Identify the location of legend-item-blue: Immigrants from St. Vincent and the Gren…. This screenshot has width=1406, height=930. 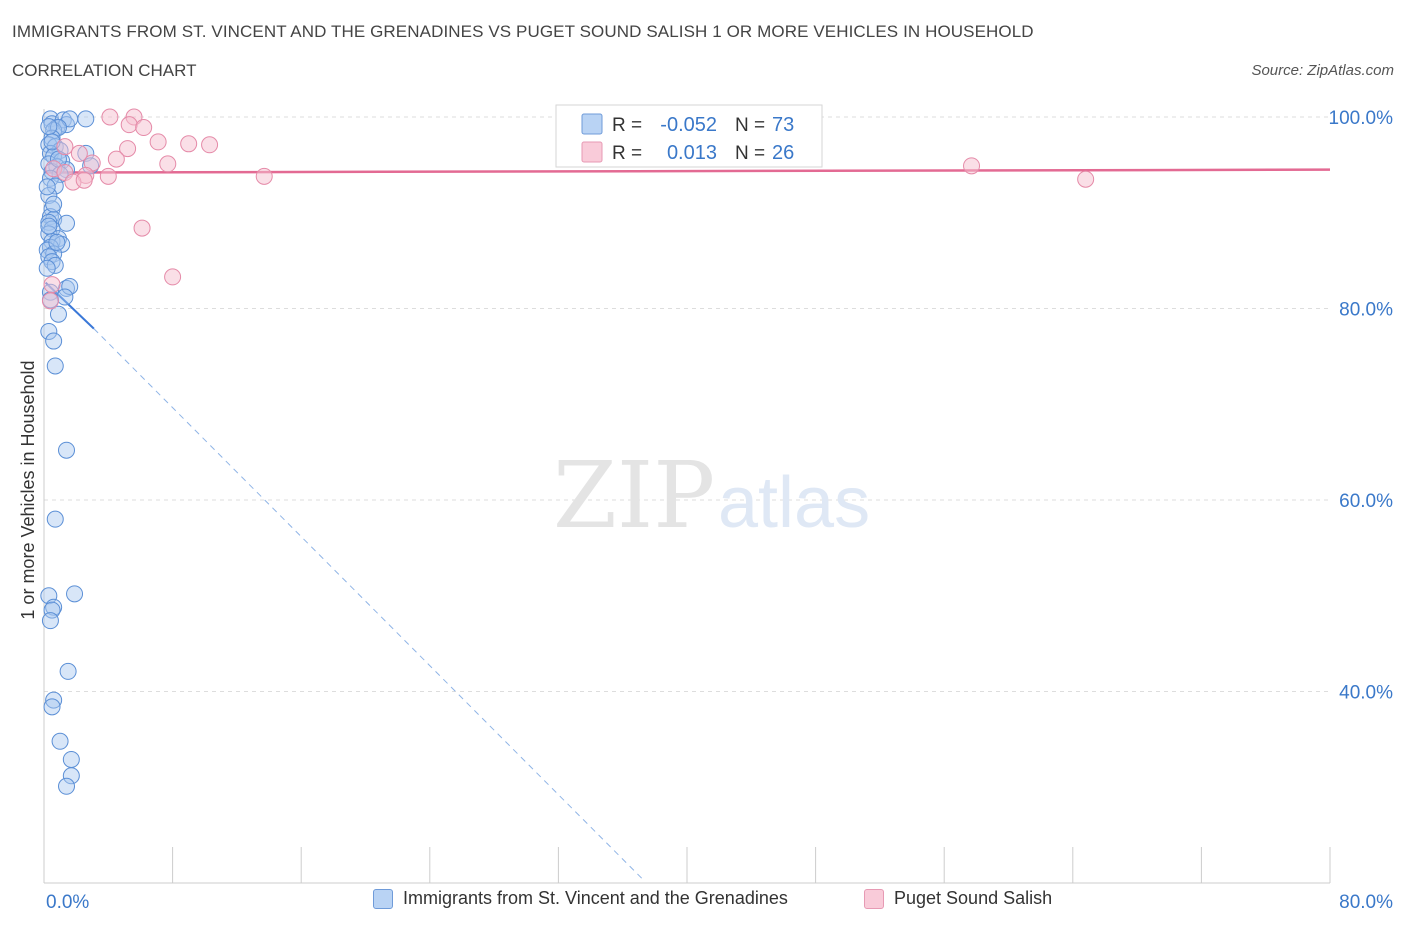
(580, 898).